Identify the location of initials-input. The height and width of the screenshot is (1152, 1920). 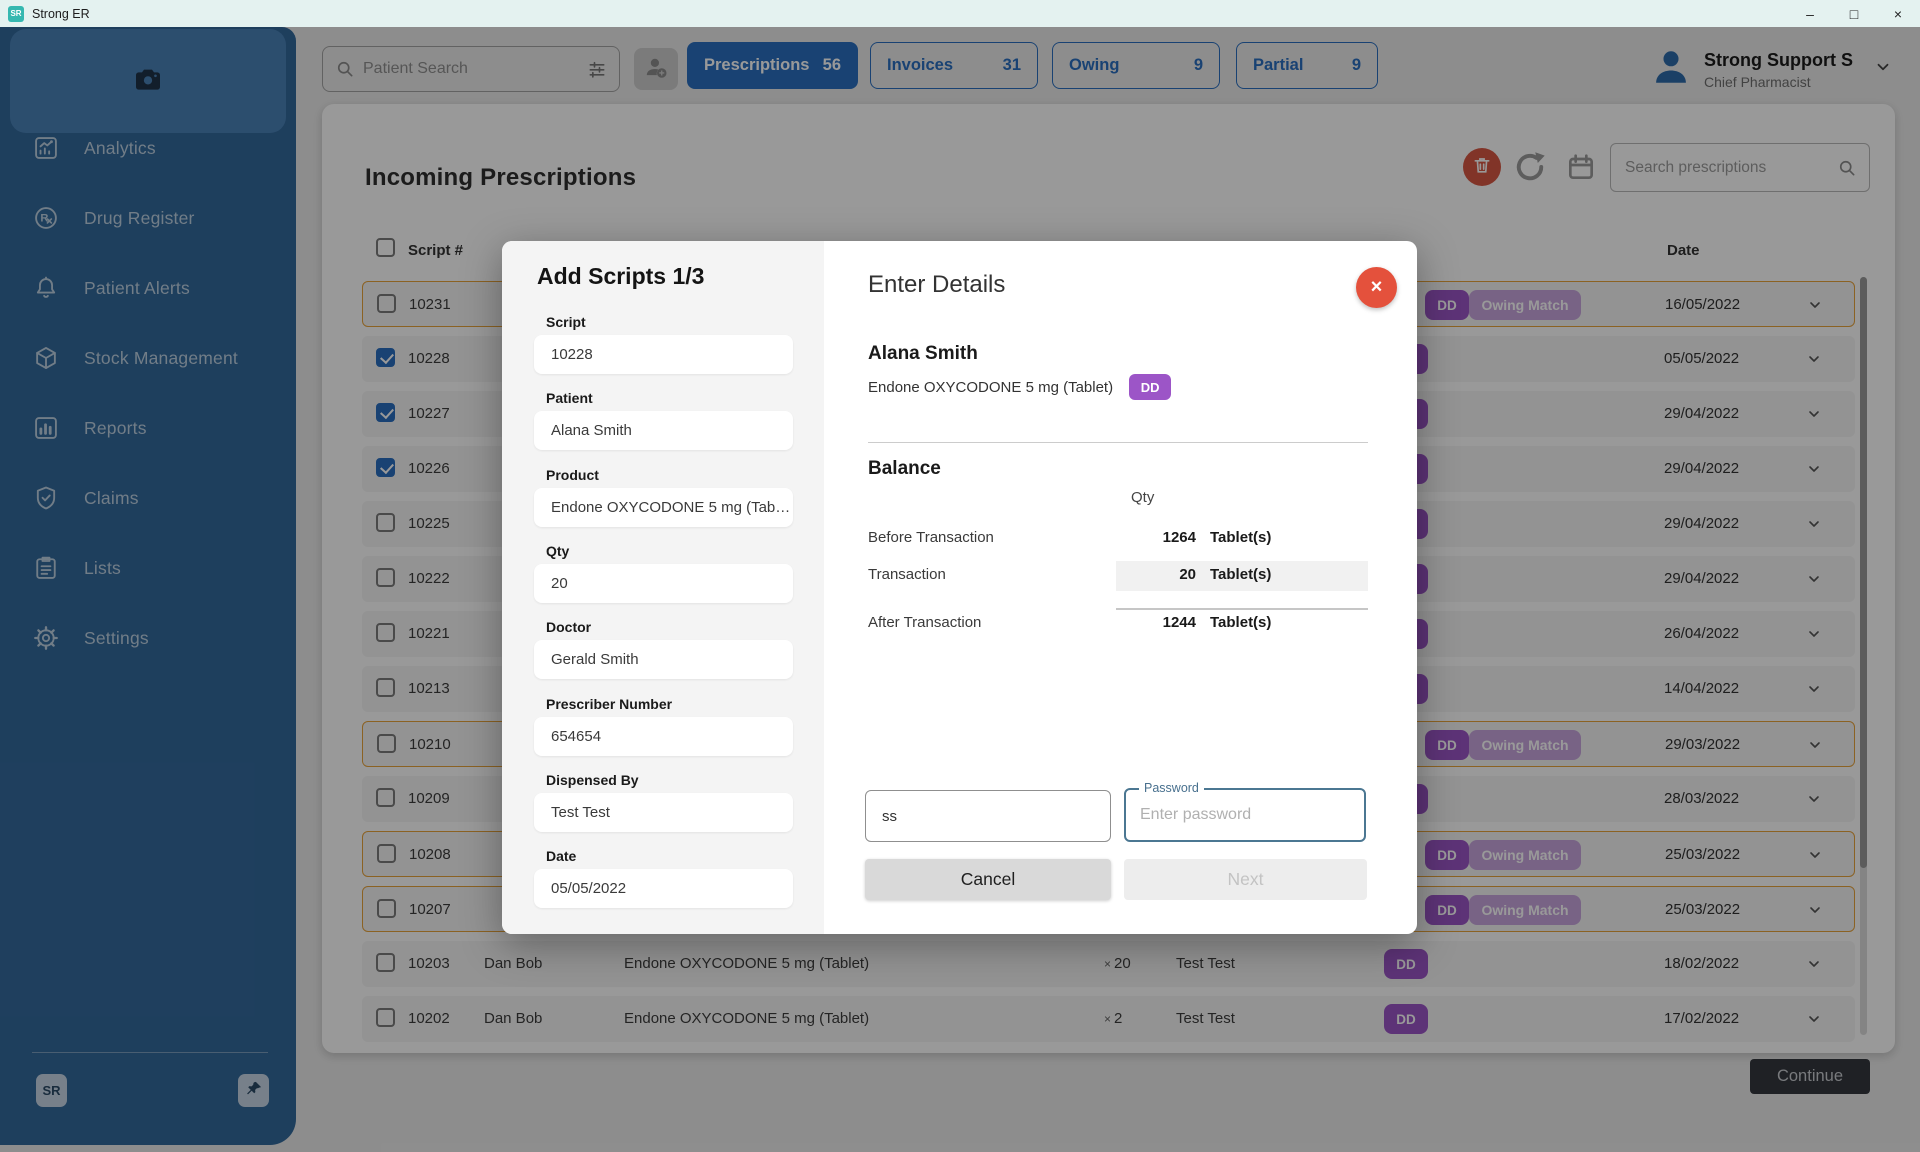
(988, 816).